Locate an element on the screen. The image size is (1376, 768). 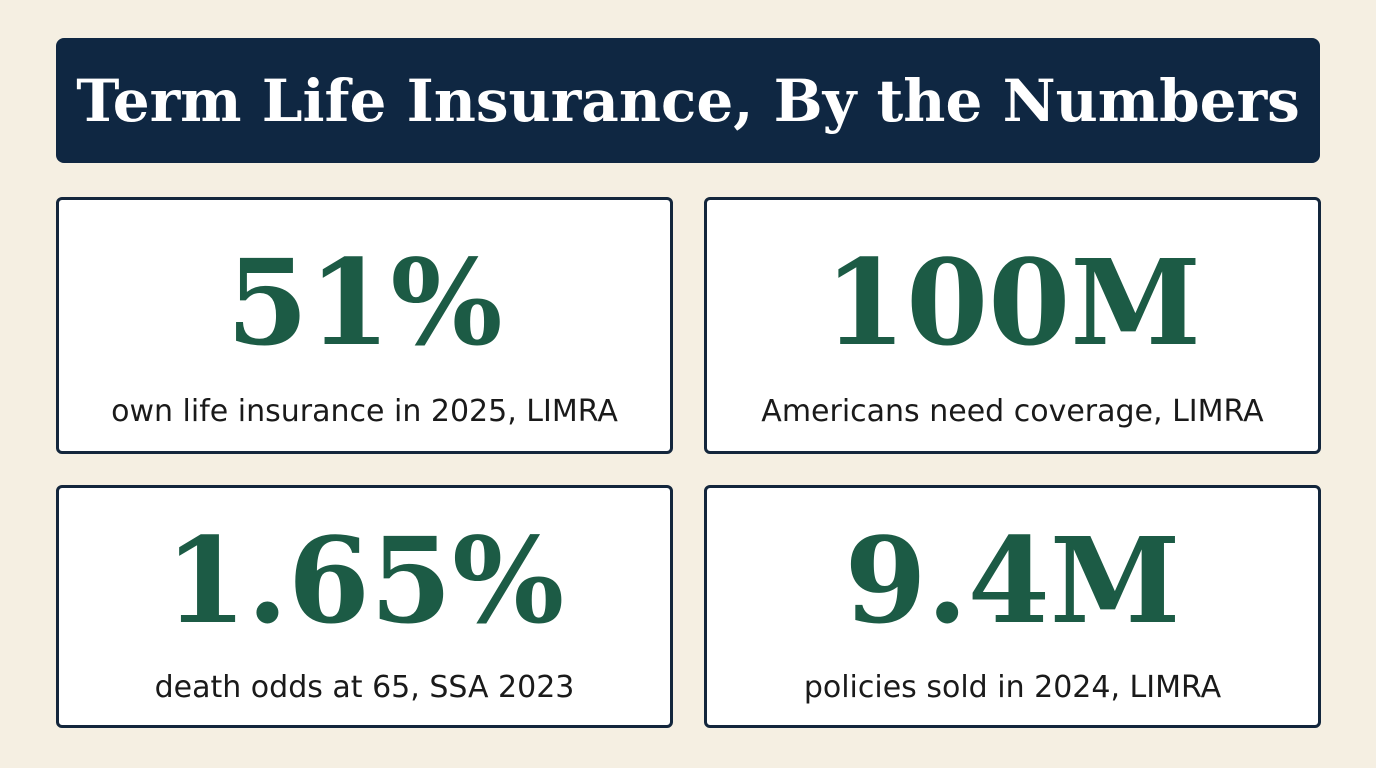
stat-value: 51% is located at coordinates (364, 302).